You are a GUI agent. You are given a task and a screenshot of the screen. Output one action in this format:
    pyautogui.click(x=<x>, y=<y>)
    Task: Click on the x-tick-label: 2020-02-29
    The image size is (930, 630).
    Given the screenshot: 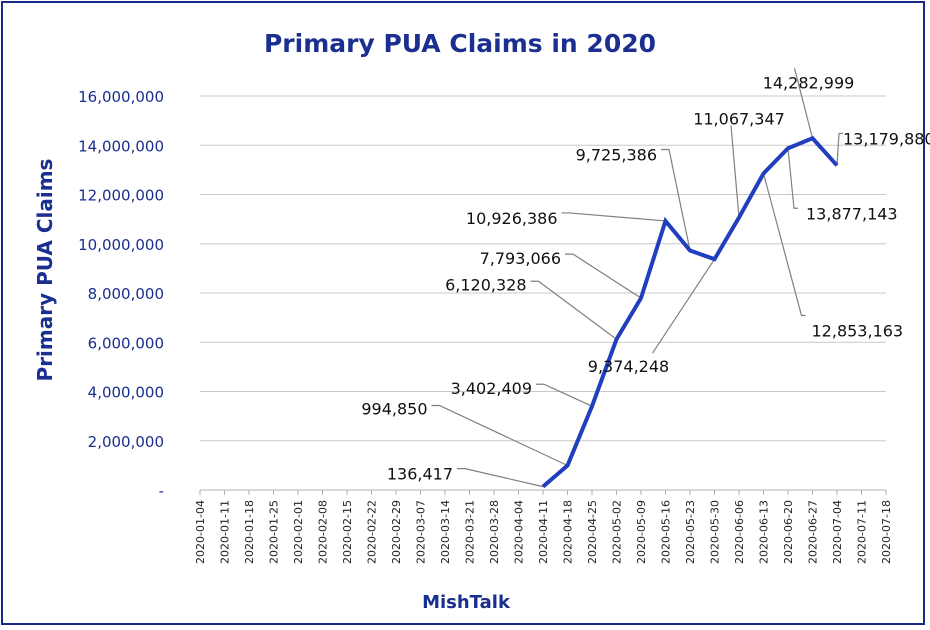 What is the action you would take?
    pyautogui.click(x=396, y=532)
    